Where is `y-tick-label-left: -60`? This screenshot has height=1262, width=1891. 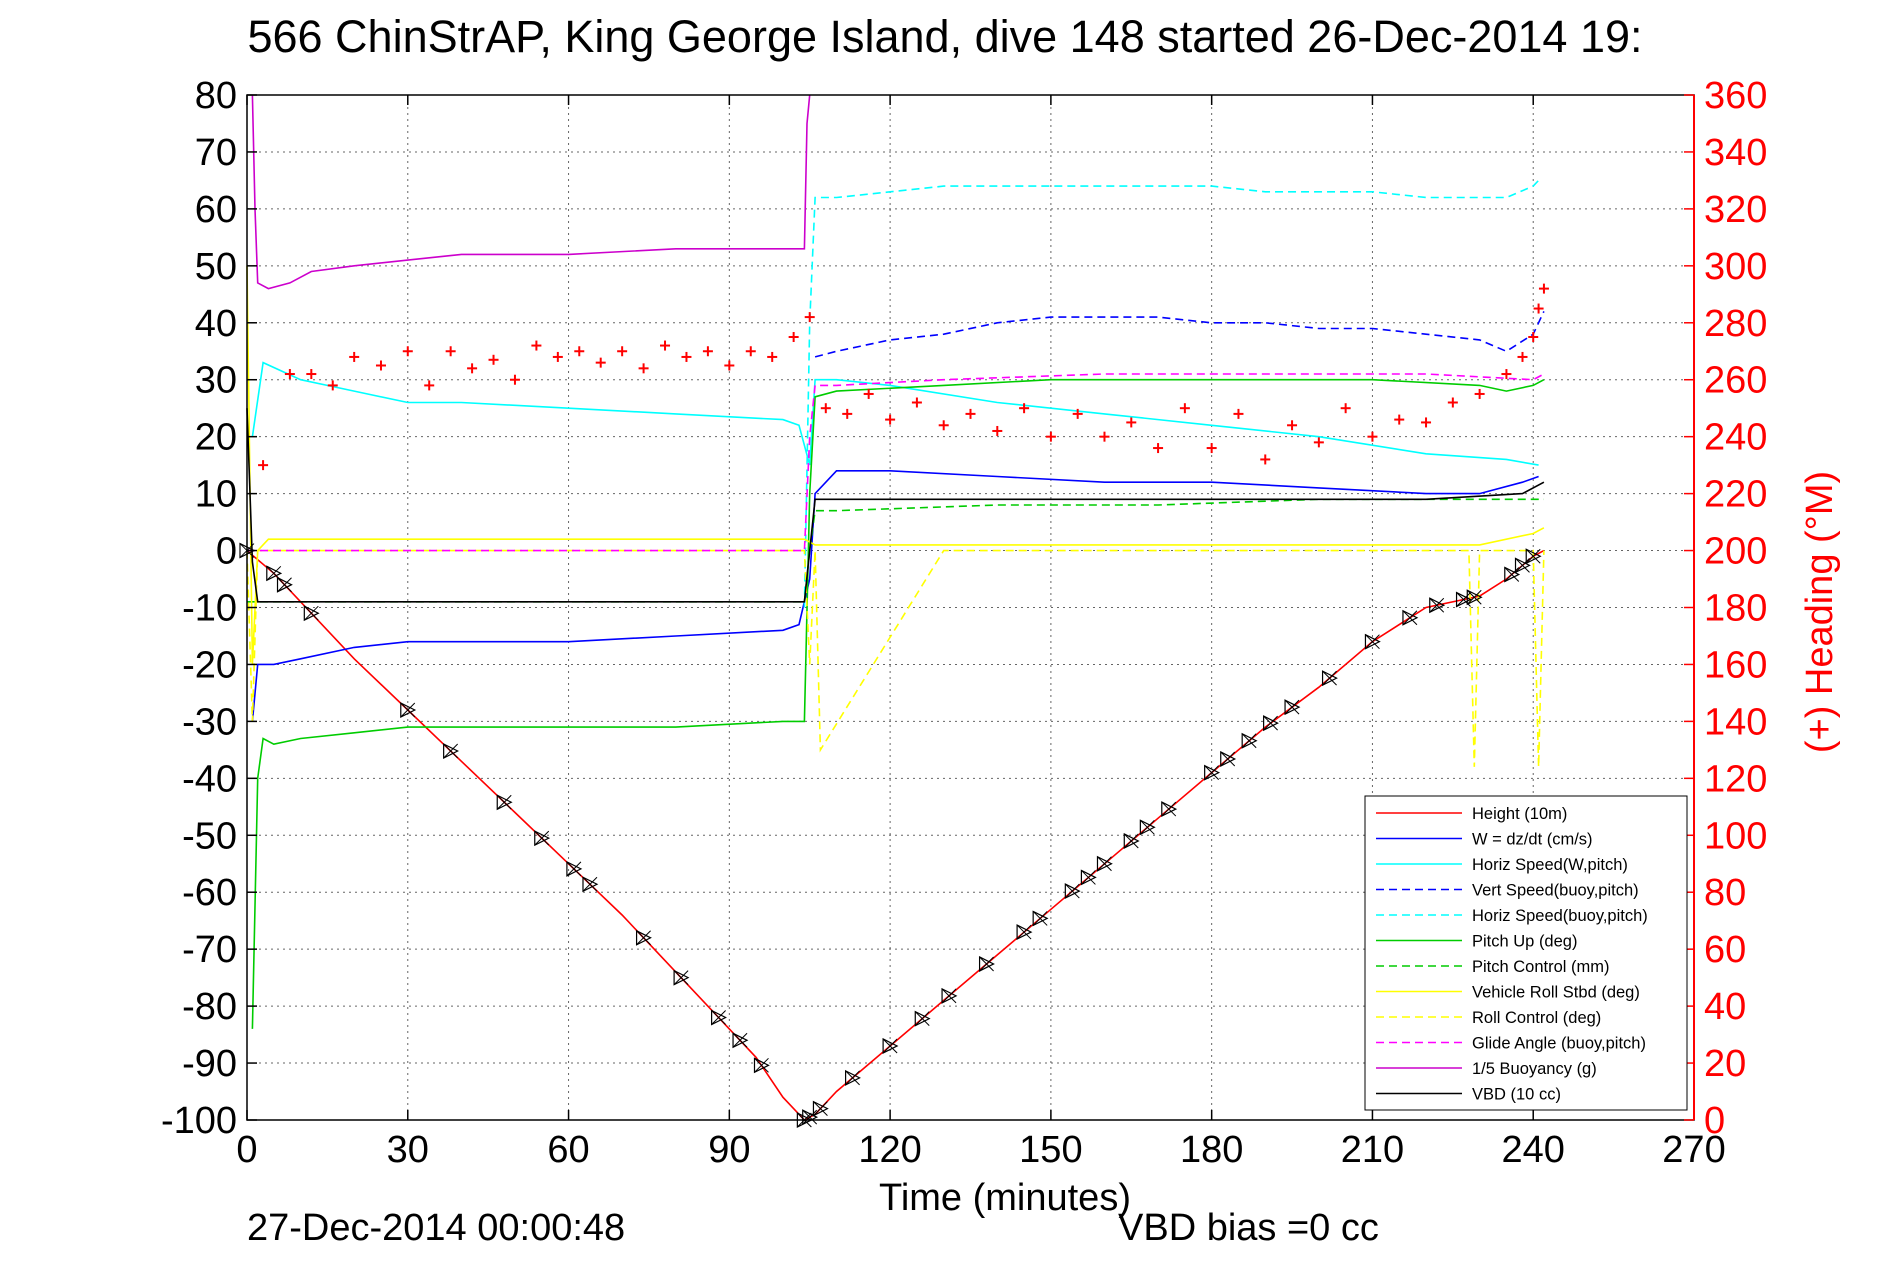
y-tick-label-left: -60 is located at coordinates (209, 893).